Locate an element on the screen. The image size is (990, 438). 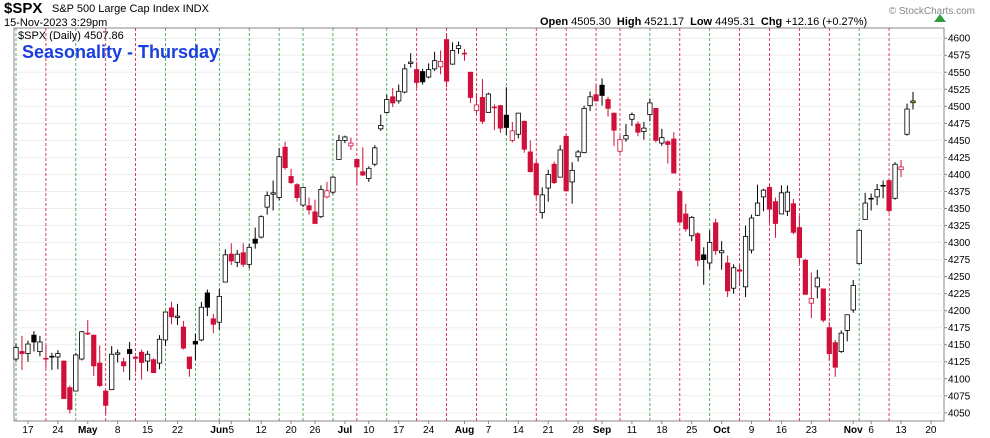
x-tick-label: 17 is located at coordinates (28, 430).